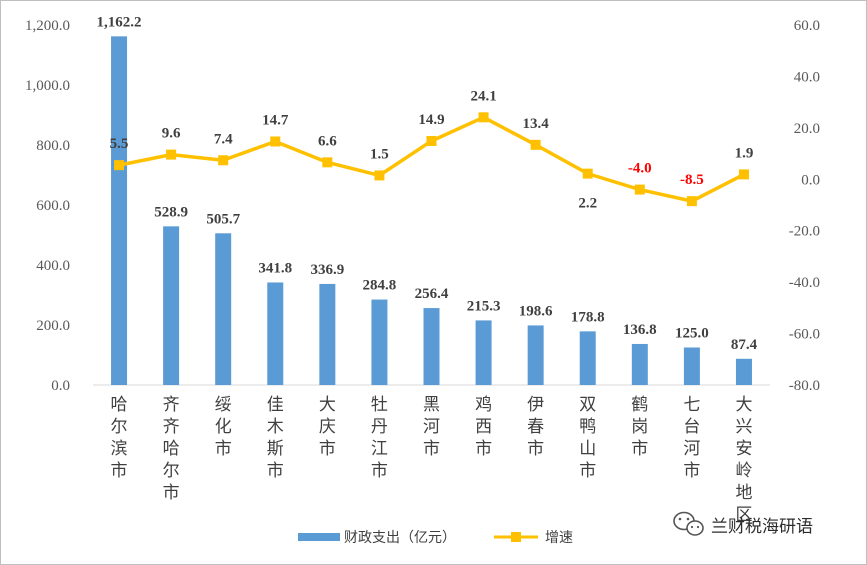  Describe the element at coordinates (587, 438) in the screenshot. I see `x-category-label: 双鸭山市` at that location.